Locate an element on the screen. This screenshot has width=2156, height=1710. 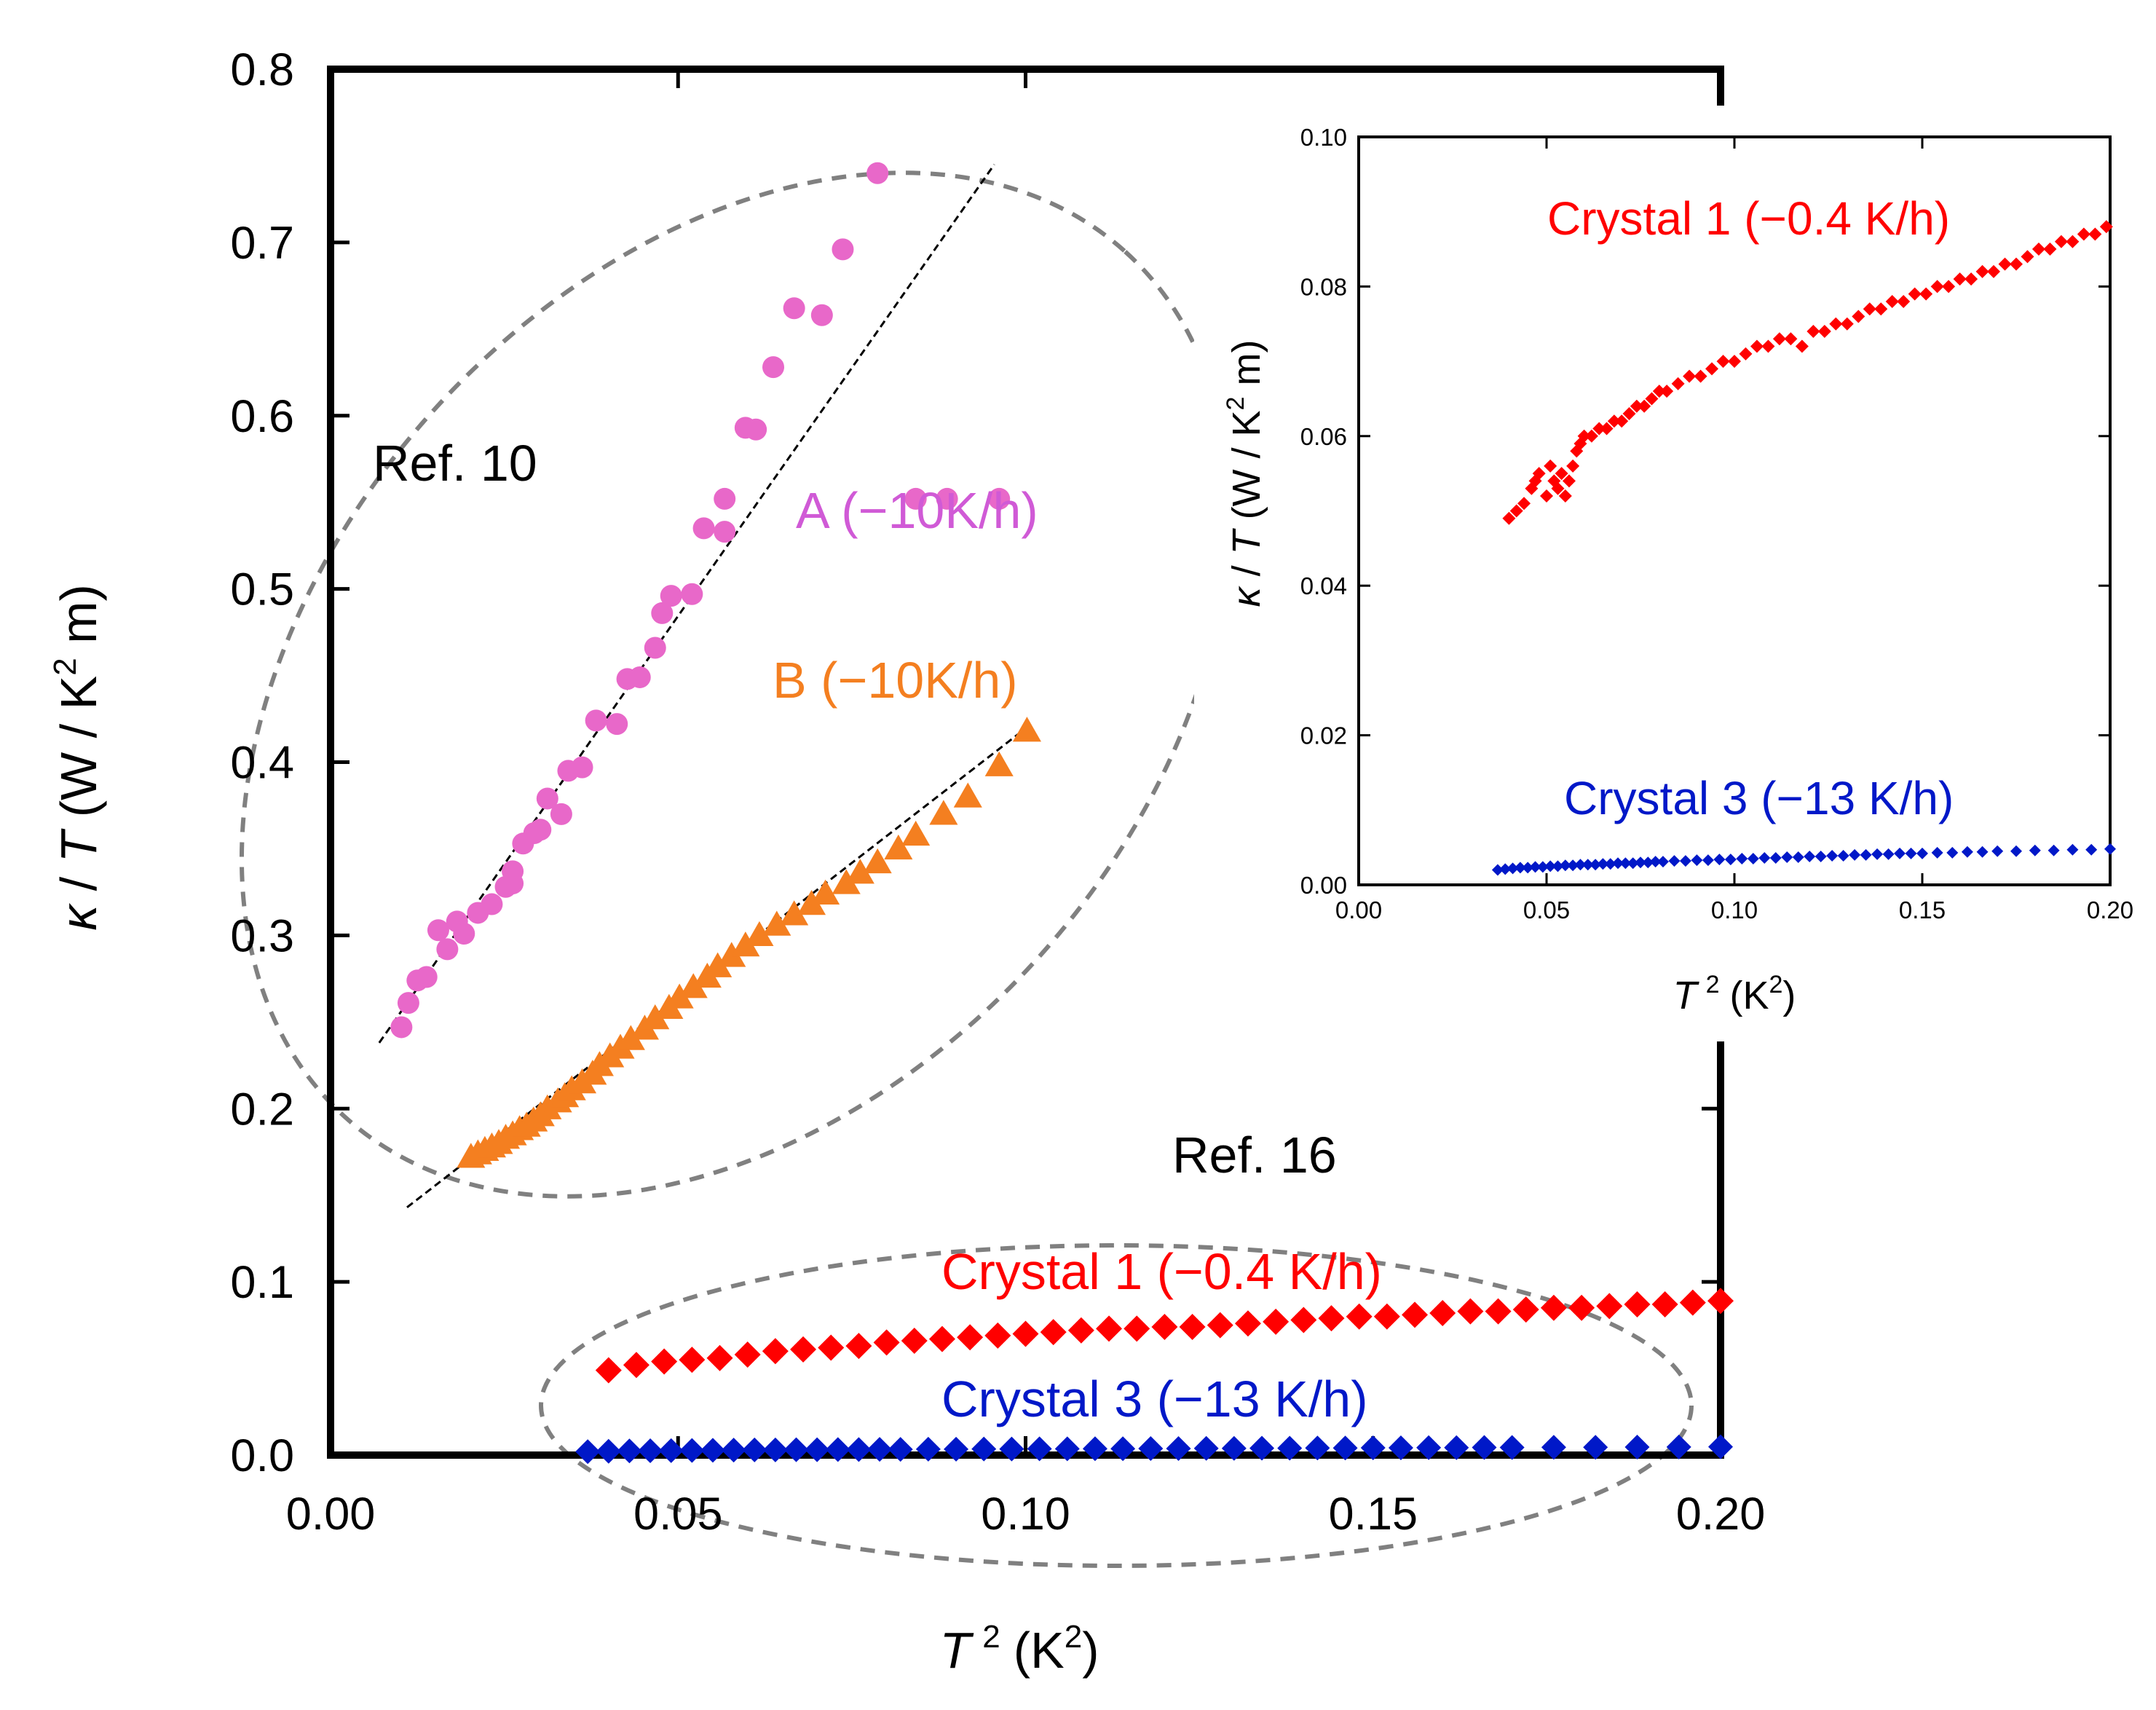
inset-series-crystal3-points is located at coordinates (1804, 859).